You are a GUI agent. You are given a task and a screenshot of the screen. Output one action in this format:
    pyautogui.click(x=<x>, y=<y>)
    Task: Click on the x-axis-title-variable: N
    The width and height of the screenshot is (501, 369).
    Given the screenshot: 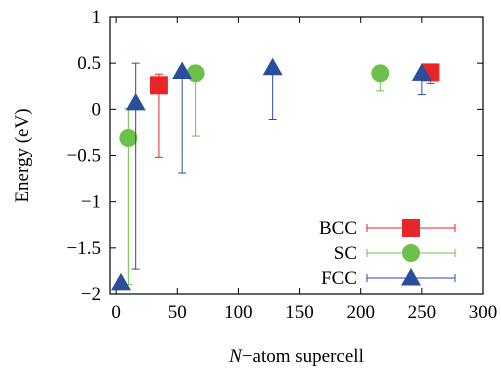 What is the action you would take?
    pyautogui.click(x=235, y=356)
    